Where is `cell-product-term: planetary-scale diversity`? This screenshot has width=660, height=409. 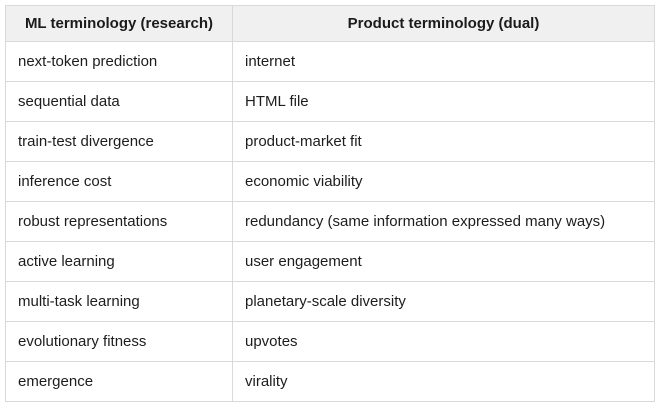
cell-product-term: planetary-scale diversity is located at coordinates (443, 301).